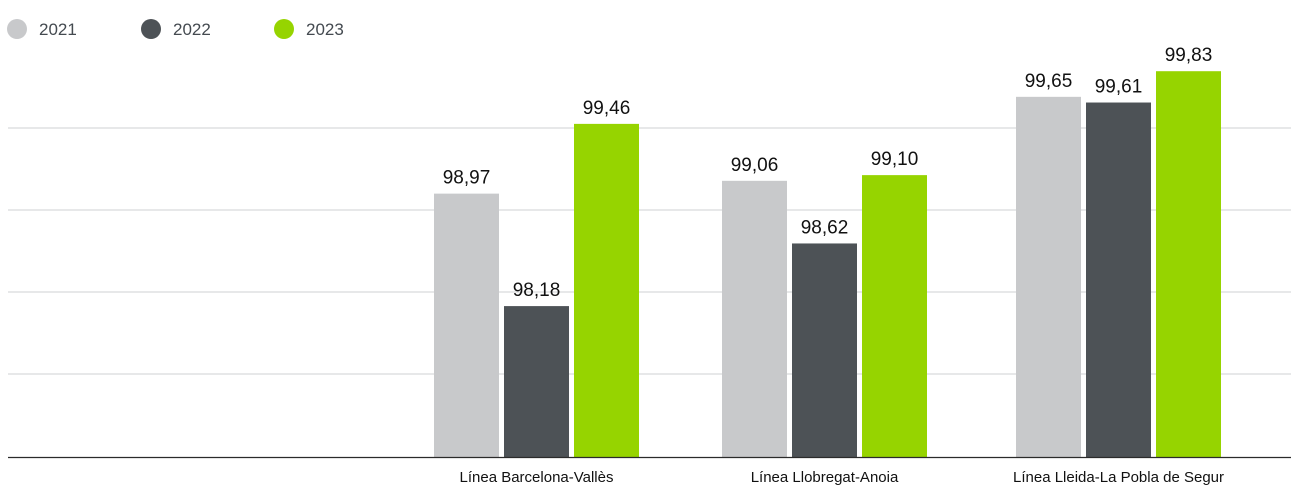 The image size is (1291, 485). Describe the element at coordinates (537, 290) in the screenshot. I see `data-label: 98,18` at that location.